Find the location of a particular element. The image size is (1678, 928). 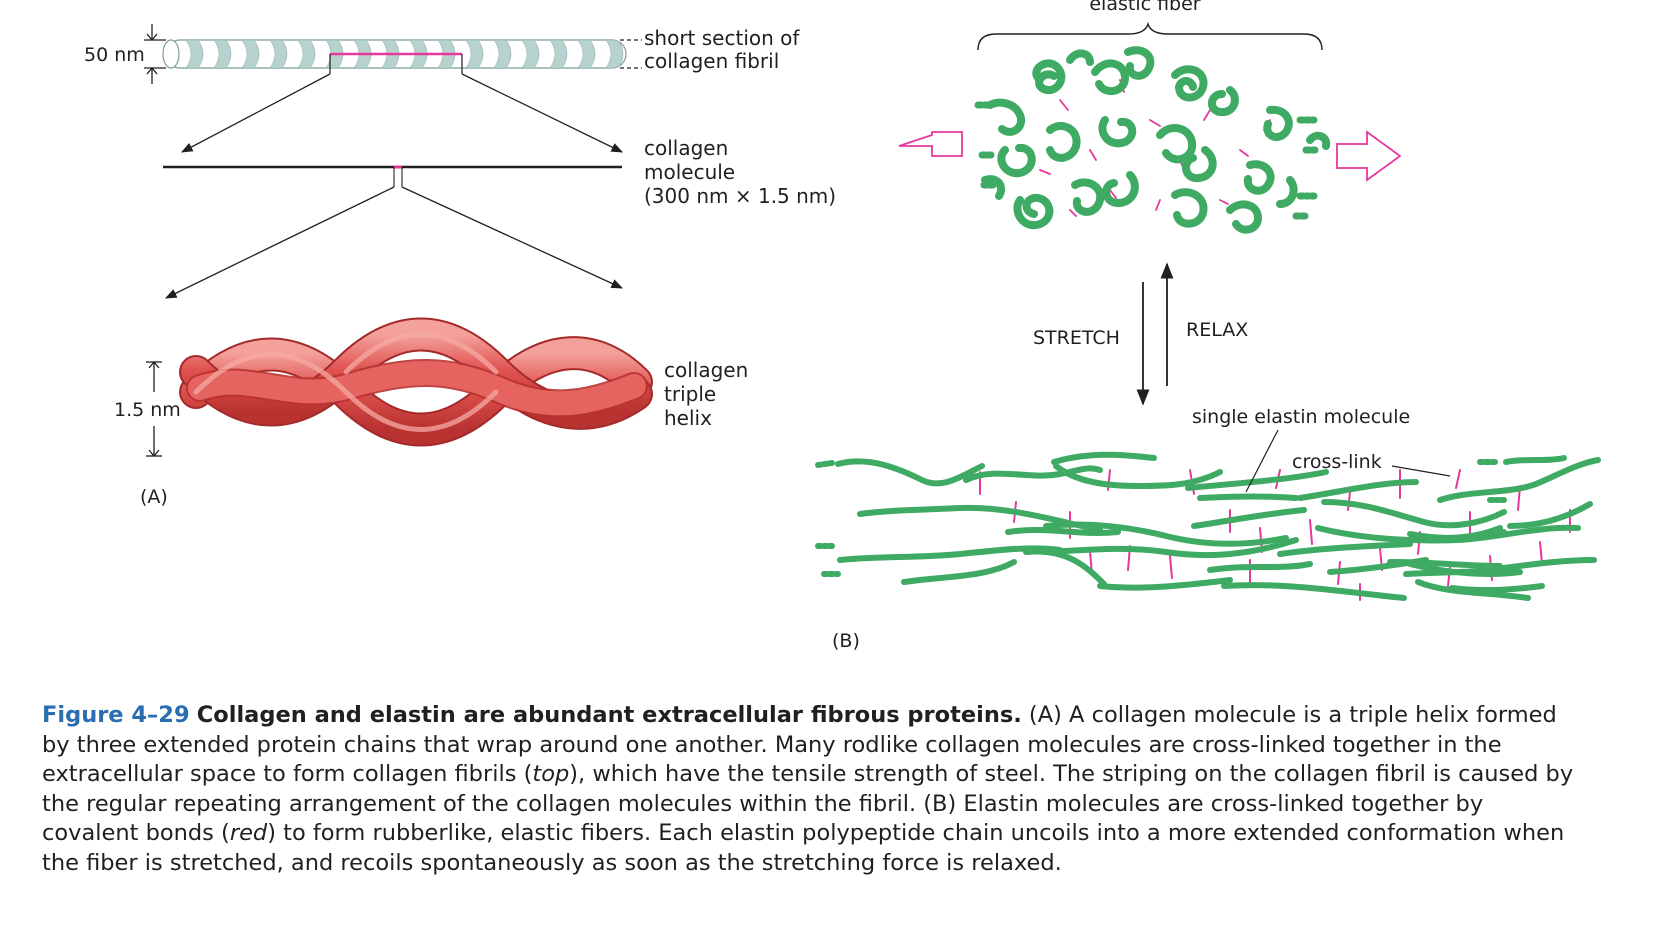

pull-arrow-right is located at coordinates (1369, 156).